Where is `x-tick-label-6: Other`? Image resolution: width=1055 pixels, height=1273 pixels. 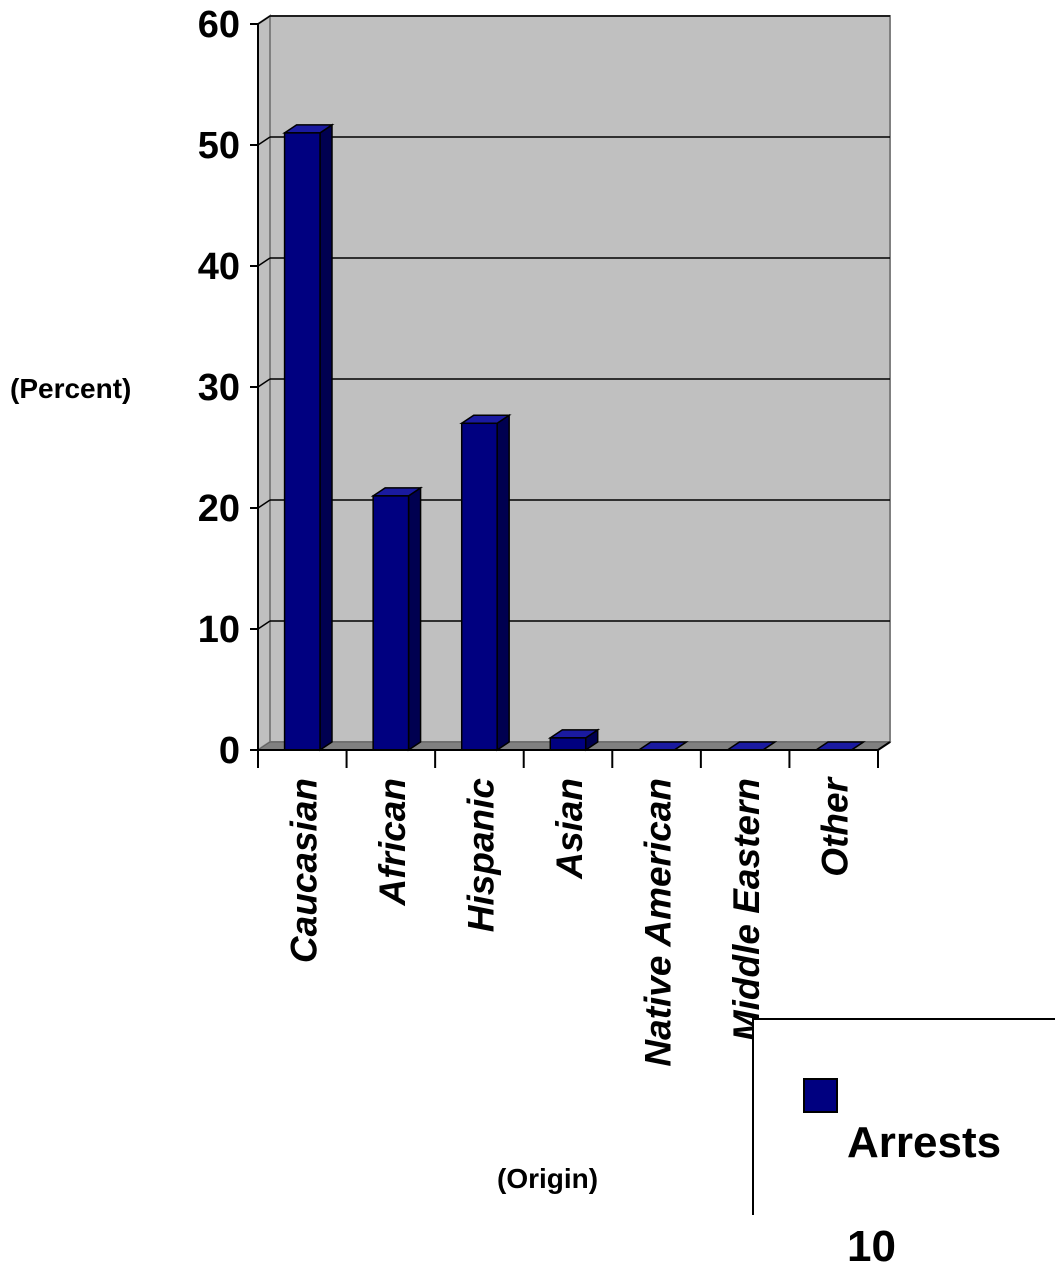
x-tick-label-6: Other is located at coordinates (835, 825).